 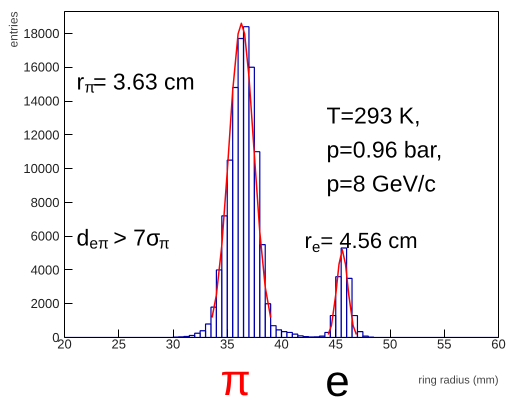 I want to click on x-tick-label: 35, so click(x=227, y=344).